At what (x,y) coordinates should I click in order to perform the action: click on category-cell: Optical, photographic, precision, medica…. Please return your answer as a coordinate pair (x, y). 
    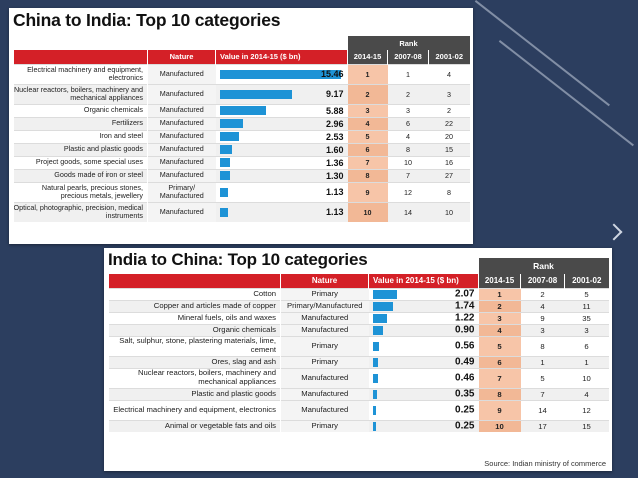
    Looking at the image, I should click on (80, 211).